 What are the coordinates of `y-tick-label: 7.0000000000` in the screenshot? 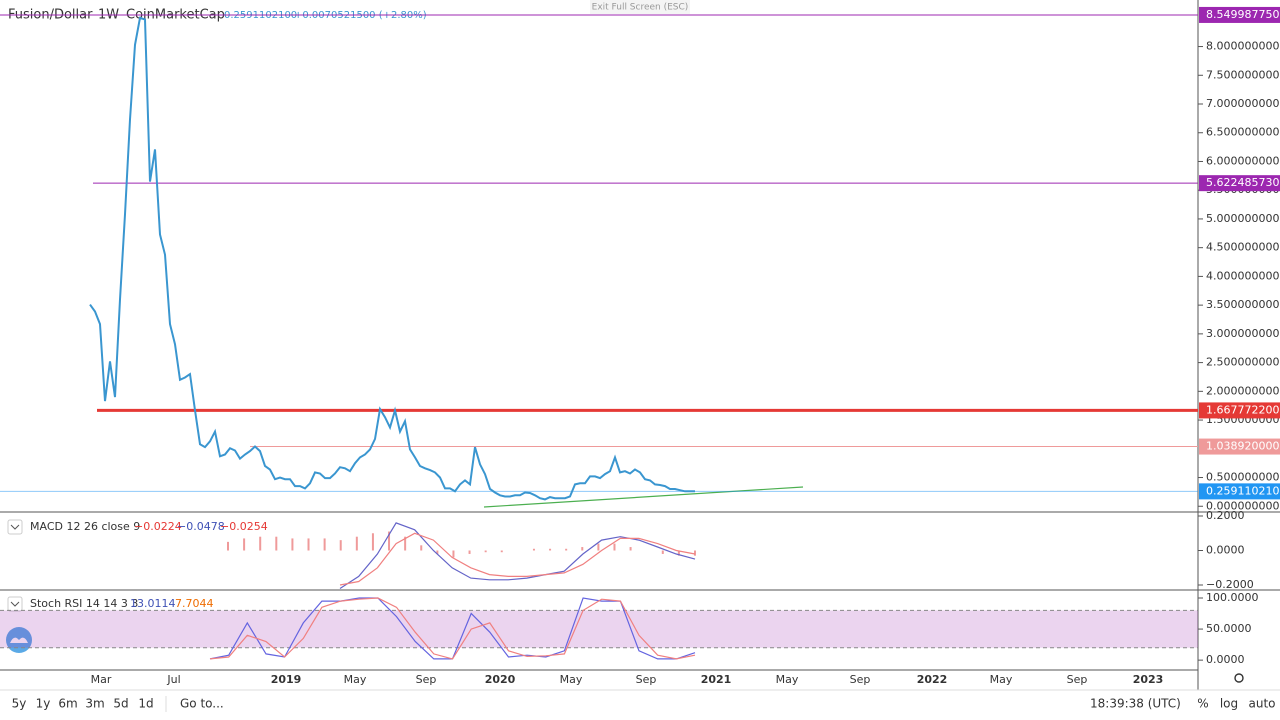 It's located at (1243, 103).